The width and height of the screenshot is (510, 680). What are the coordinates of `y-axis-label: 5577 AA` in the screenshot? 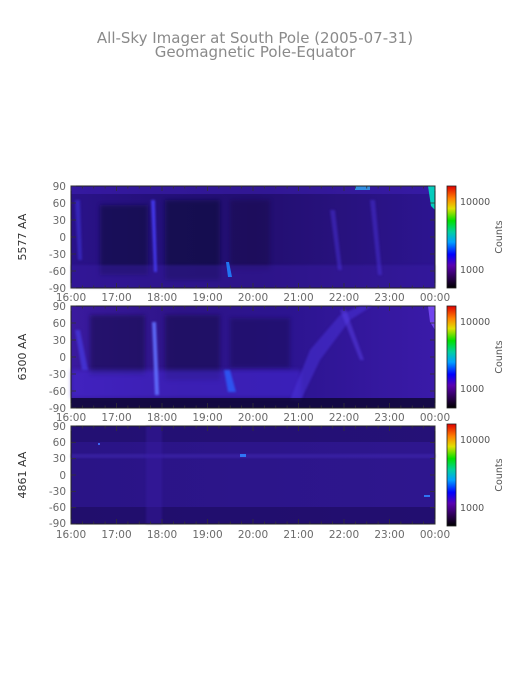 It's located at (22, 236).